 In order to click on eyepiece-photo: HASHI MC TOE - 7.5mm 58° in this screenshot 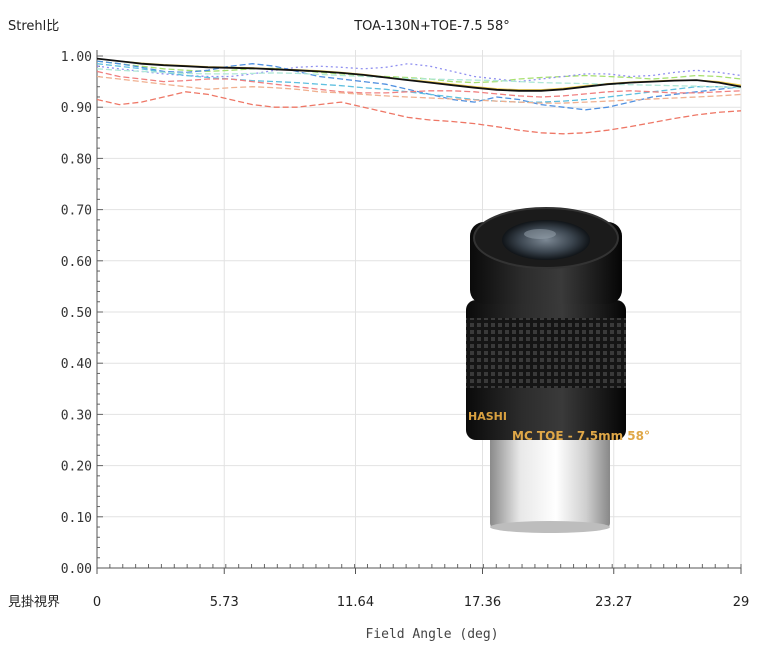, I will do `click(558, 370)`.